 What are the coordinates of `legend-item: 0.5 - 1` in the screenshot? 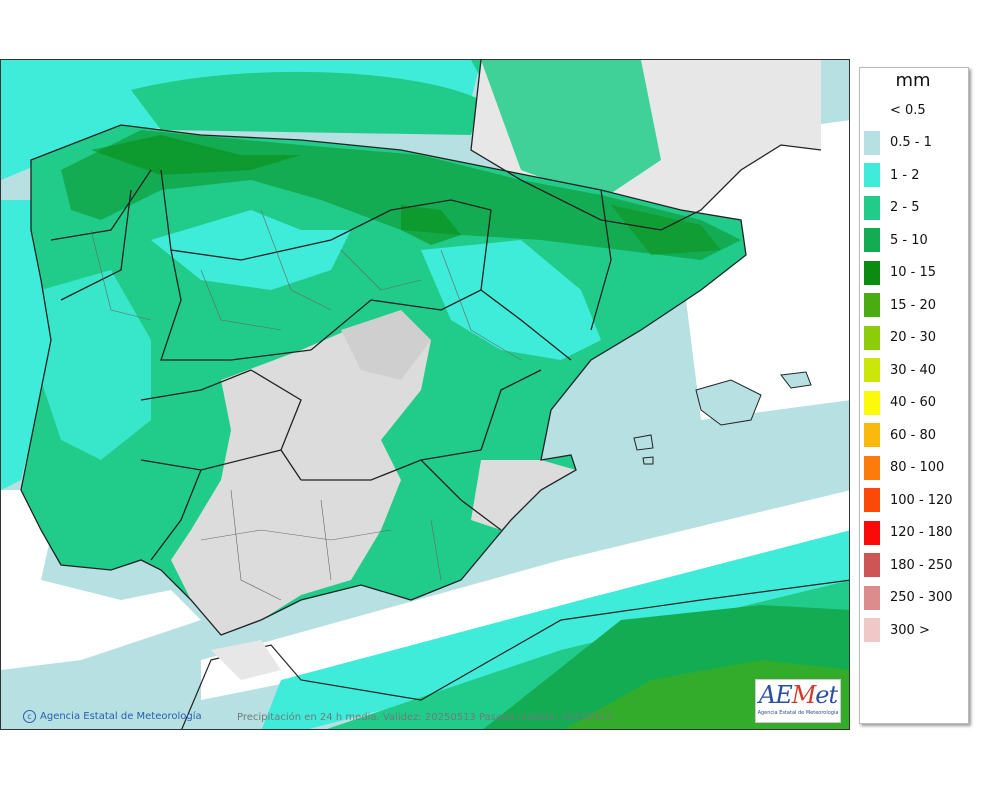 It's located at (898, 142).